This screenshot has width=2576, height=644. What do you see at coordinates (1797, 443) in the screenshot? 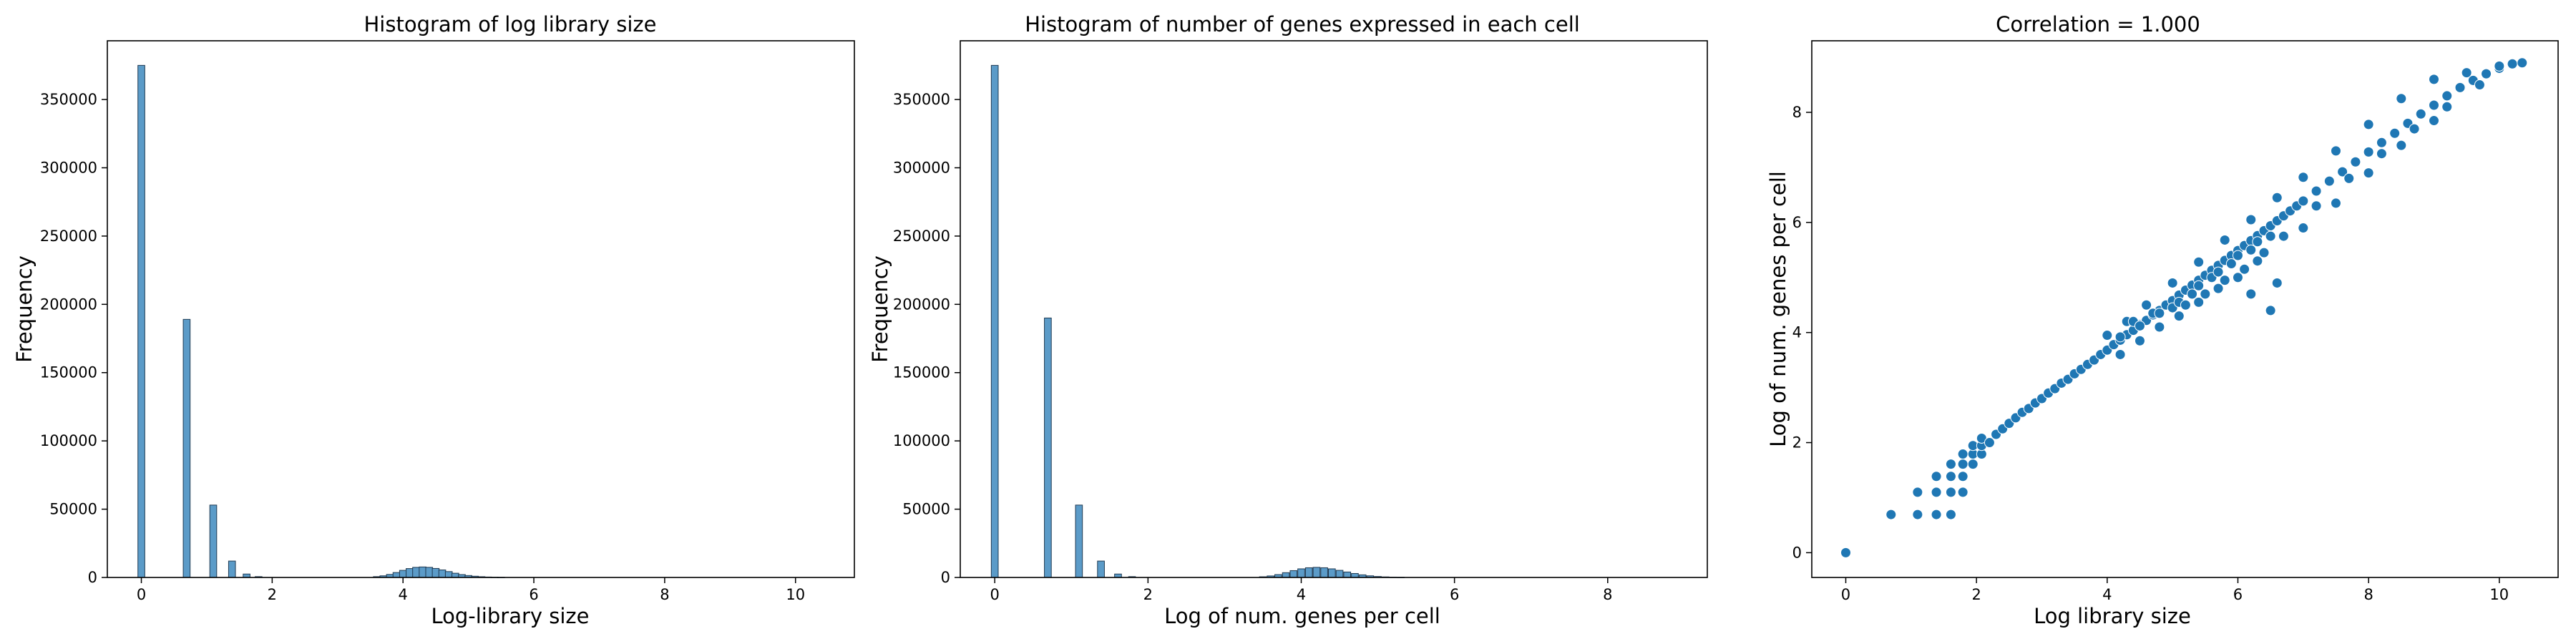
I see `y-tick-label: 2` at bounding box center [1797, 443].